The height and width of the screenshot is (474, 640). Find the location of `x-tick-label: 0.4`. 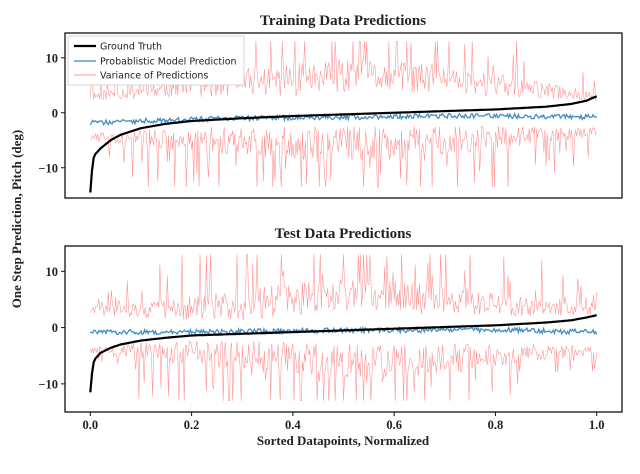

x-tick-label: 0.4 is located at coordinates (293, 425).